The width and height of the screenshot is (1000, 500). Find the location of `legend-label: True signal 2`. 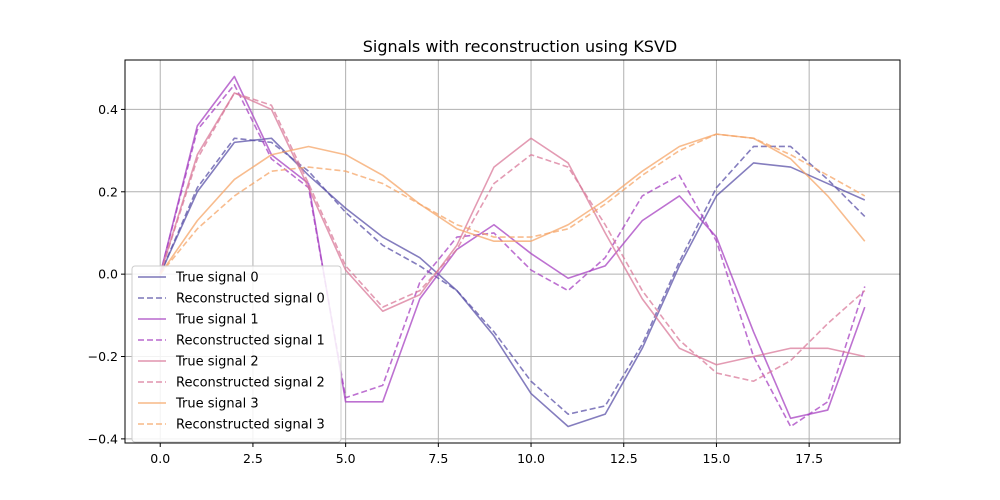

legend-label: True signal 2 is located at coordinates (217, 362).